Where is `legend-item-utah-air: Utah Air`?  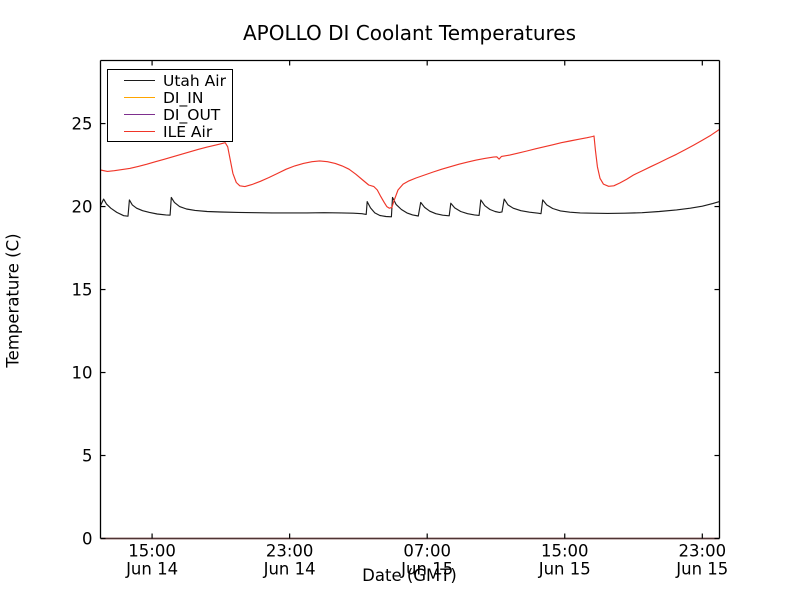
legend-item-utah-air: Utah Air is located at coordinates (178, 80).